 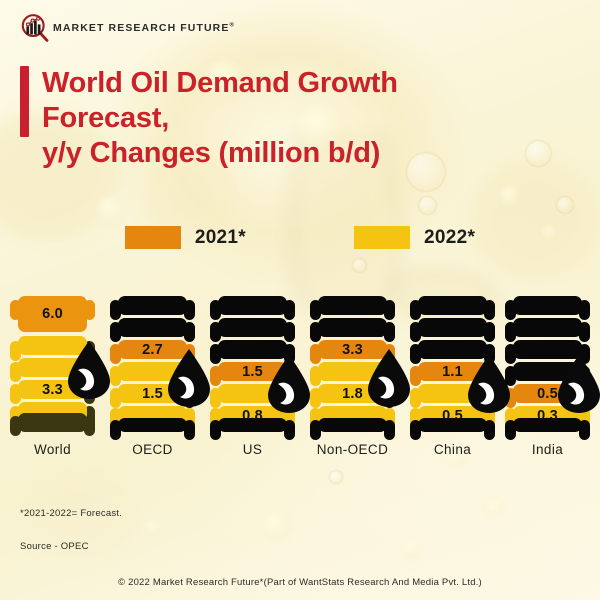 I want to click on value-label-2022: 3.3, so click(x=52, y=389).